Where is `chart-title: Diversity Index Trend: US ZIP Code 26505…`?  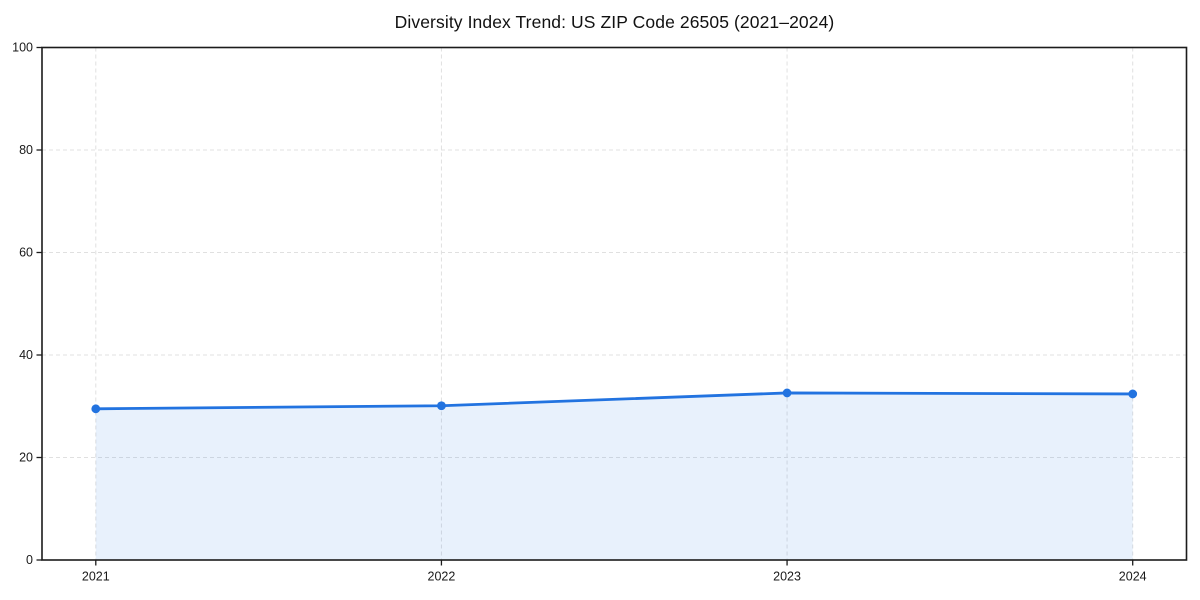 chart-title: Diversity Index Trend: US ZIP Code 26505… is located at coordinates (614, 22).